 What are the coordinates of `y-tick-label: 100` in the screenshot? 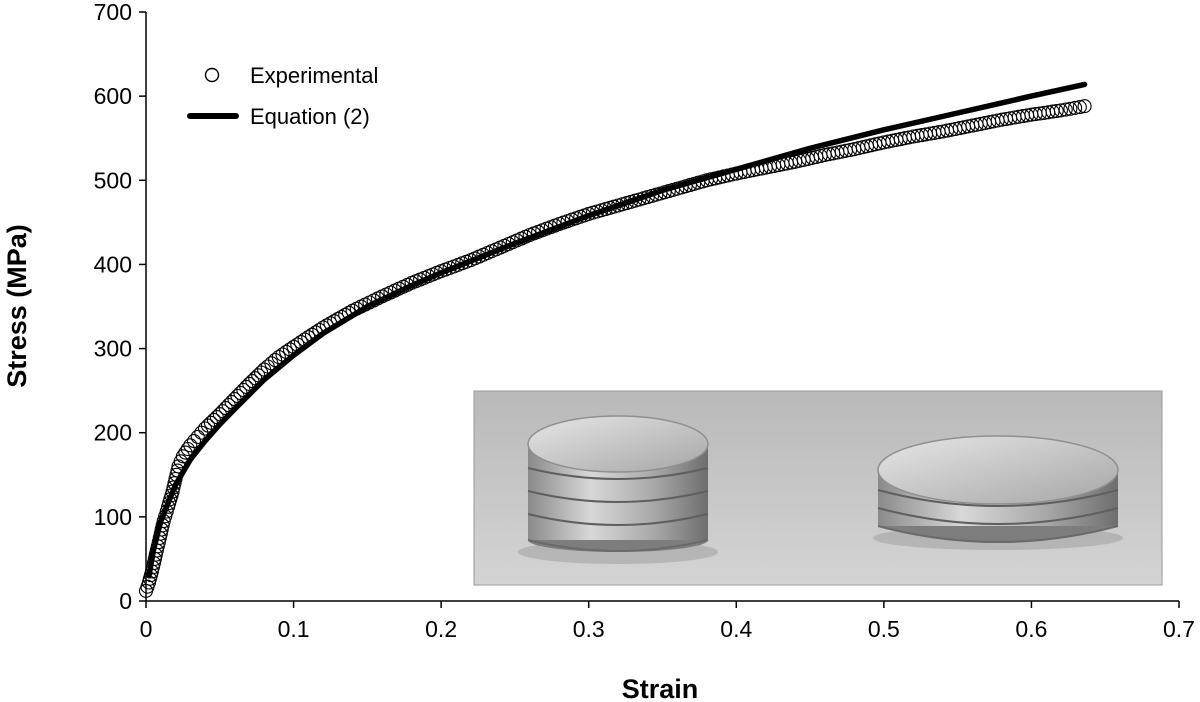 It's located at (113, 517).